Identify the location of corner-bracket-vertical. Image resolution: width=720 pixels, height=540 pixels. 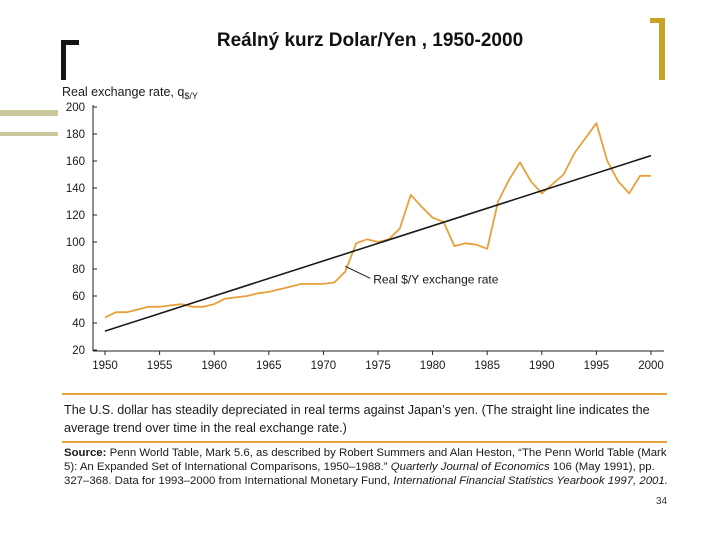
(63, 60).